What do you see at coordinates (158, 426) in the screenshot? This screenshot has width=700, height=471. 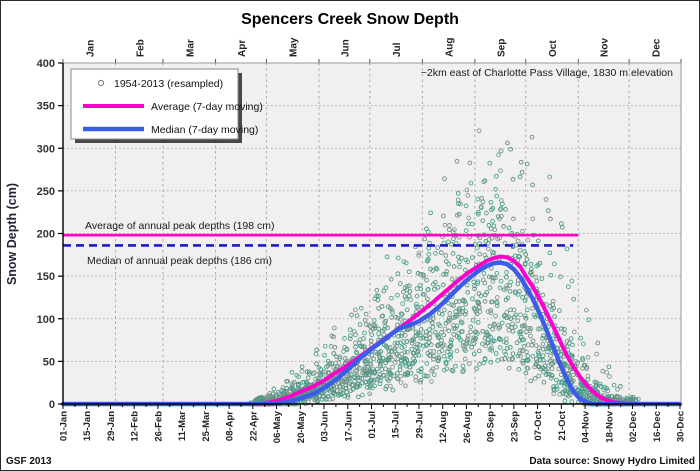 I see `x-tick-label: 26-Feb` at bounding box center [158, 426].